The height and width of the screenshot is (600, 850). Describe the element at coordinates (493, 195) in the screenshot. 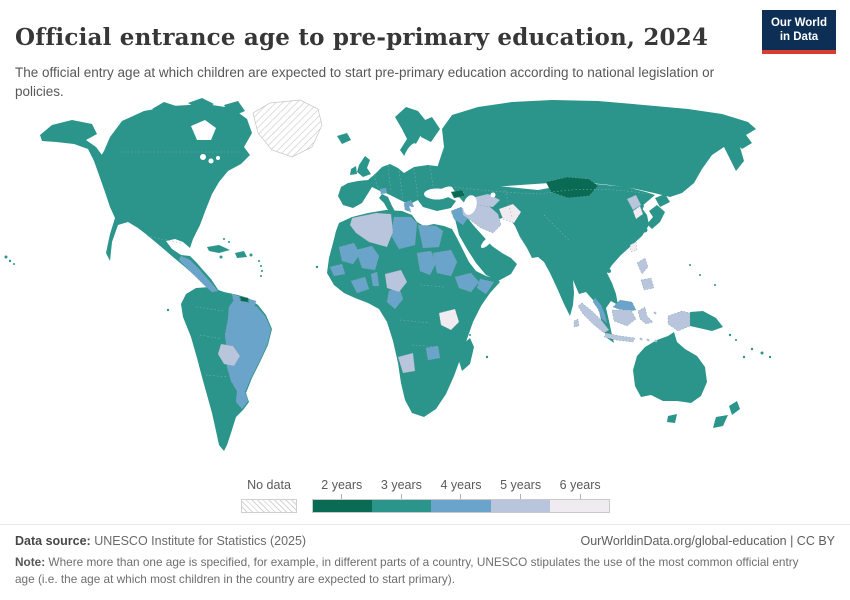

I see `aral-sea` at that location.